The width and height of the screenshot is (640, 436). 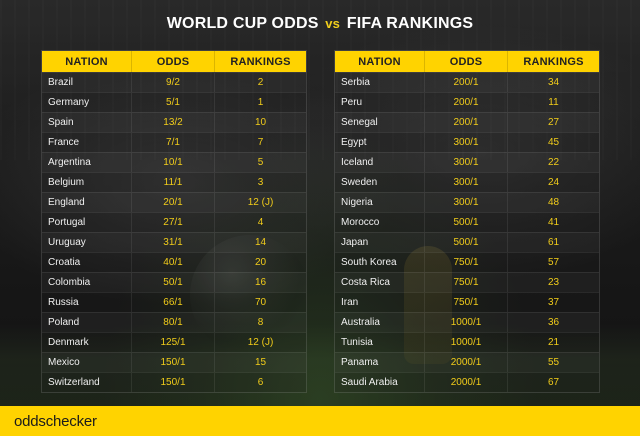 I want to click on table-row: Colombia 50/1 16, so click(x=174, y=282).